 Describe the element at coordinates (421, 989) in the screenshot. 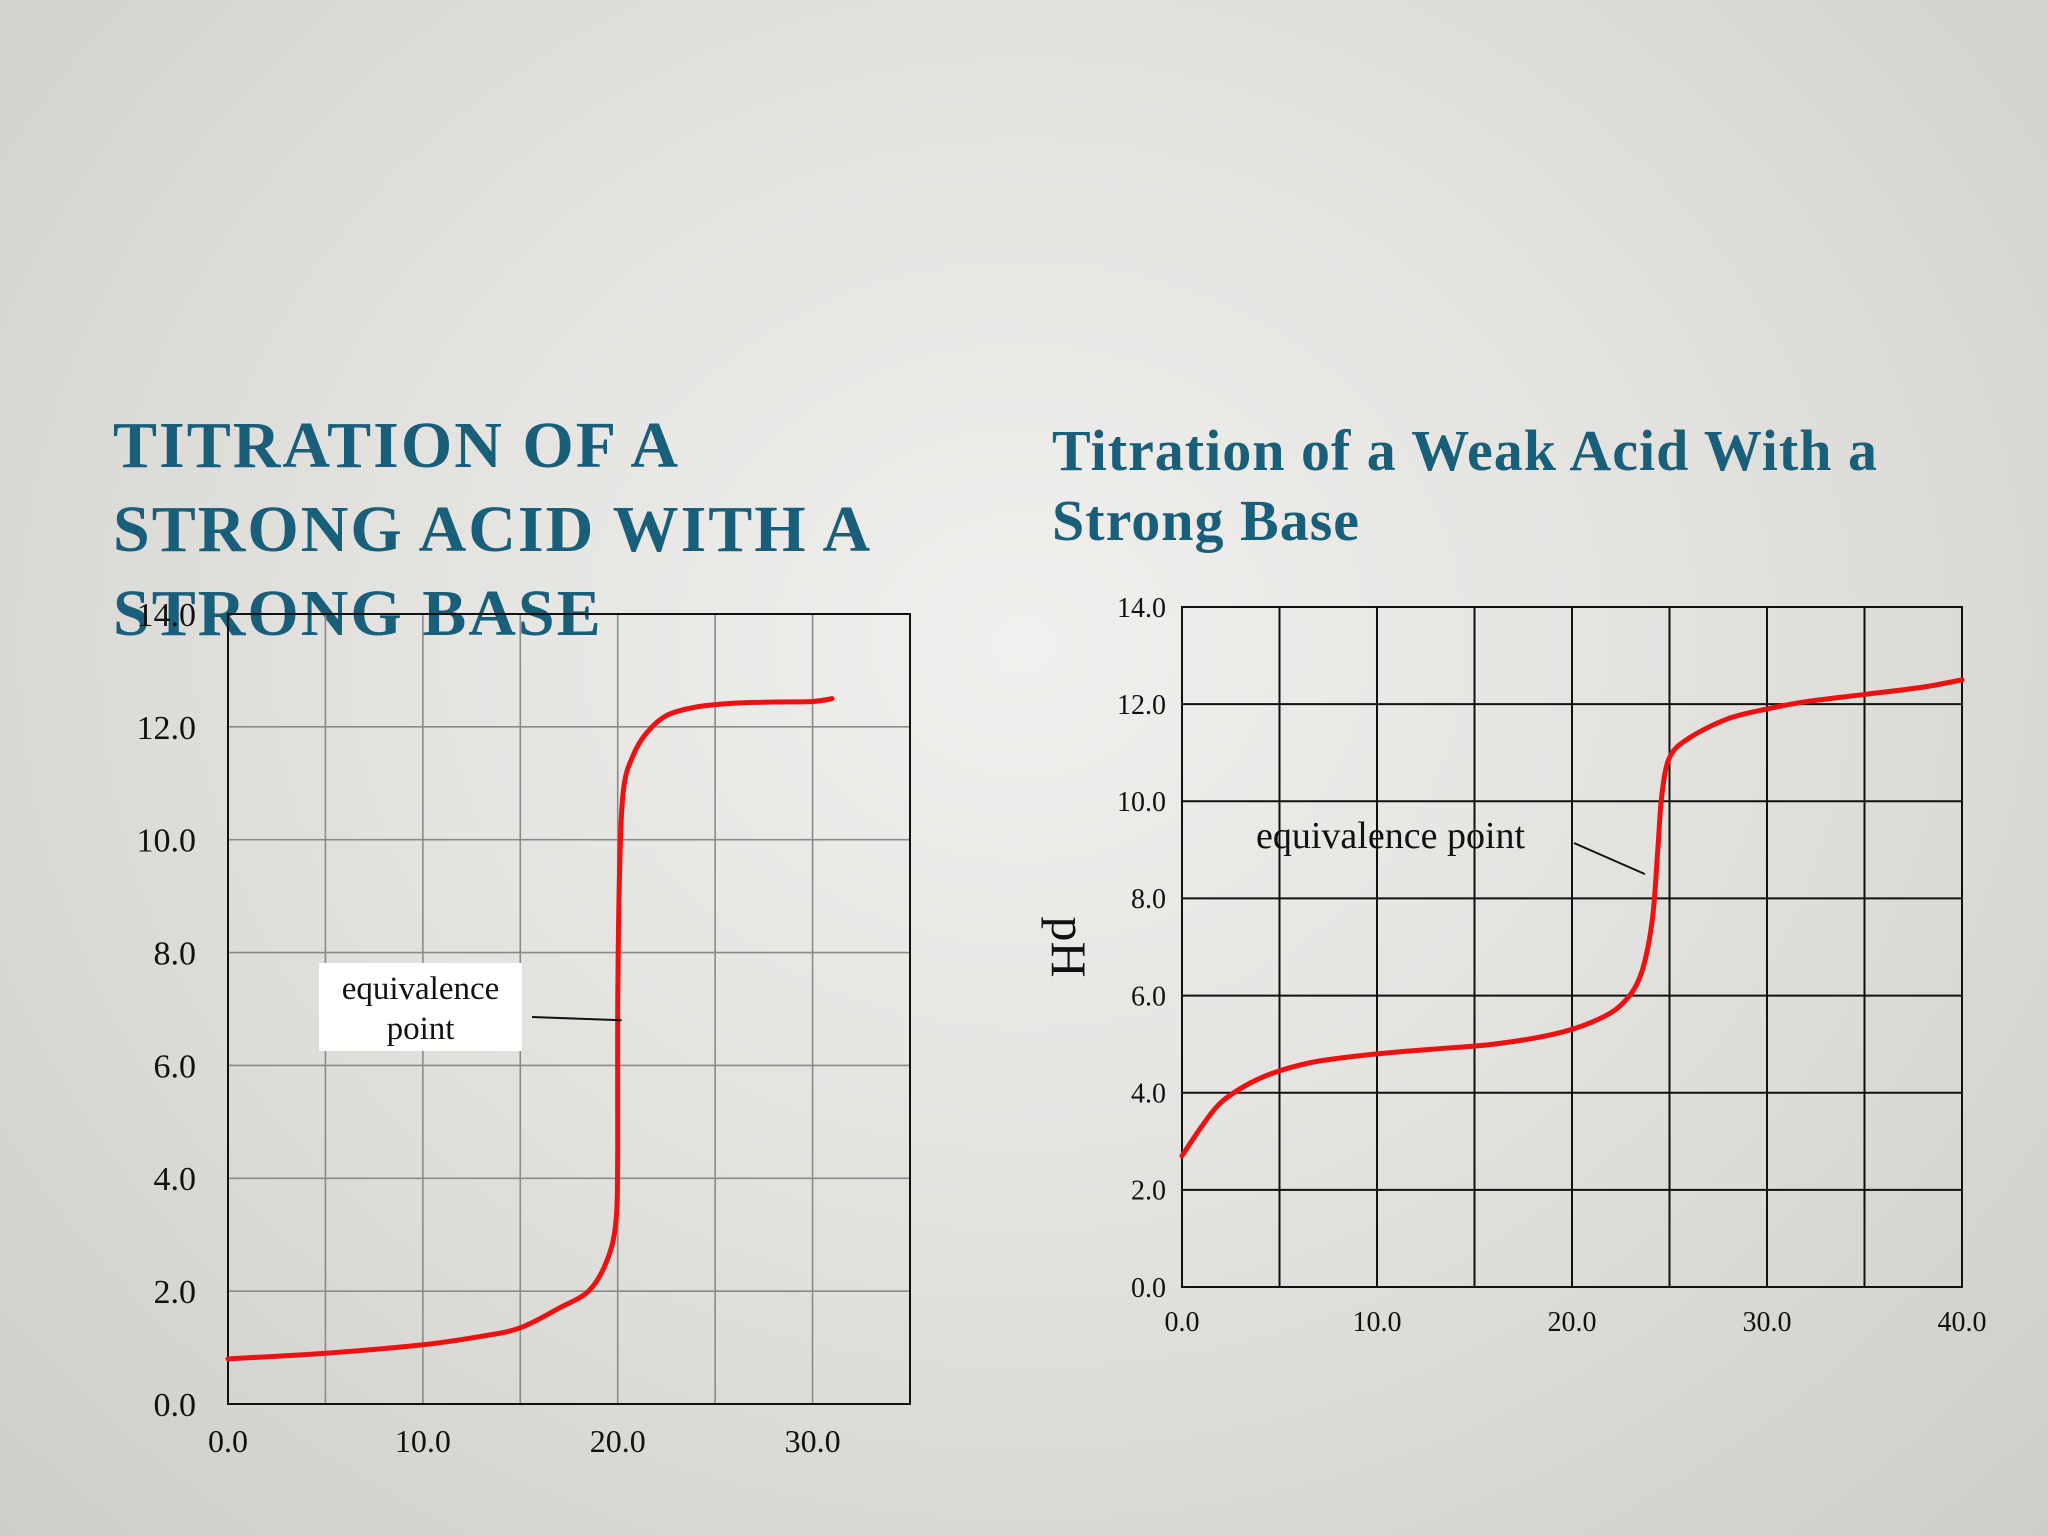

I see `annotation-label: equivalence` at that location.